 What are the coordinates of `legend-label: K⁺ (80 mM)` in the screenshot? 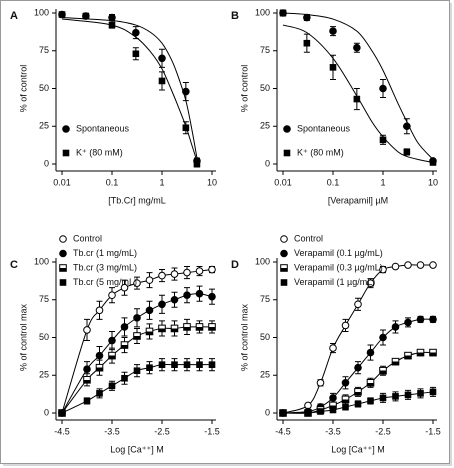 It's located at (99, 152).